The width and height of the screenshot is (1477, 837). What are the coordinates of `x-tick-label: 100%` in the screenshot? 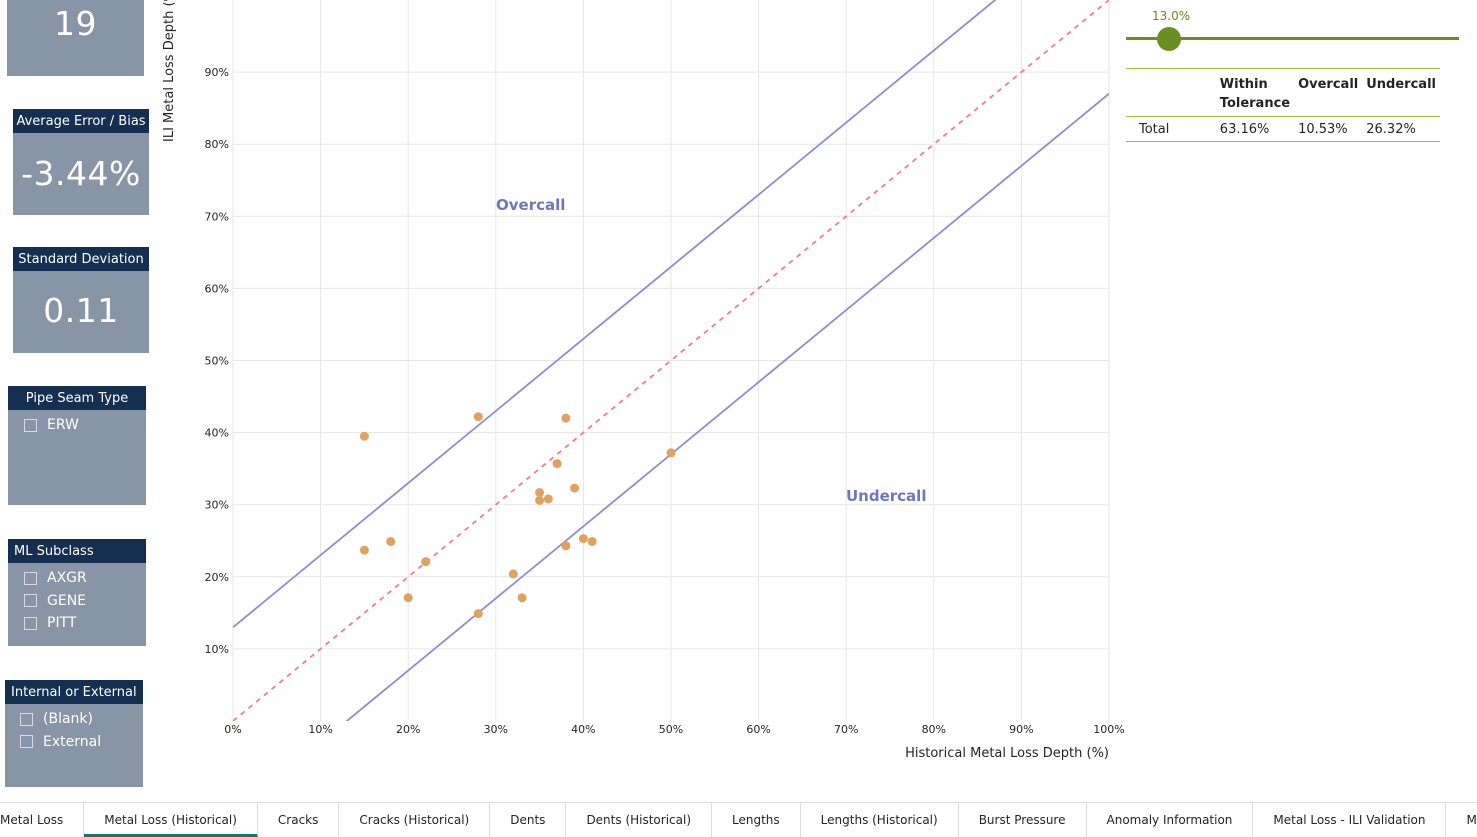 It's located at (1108, 729).